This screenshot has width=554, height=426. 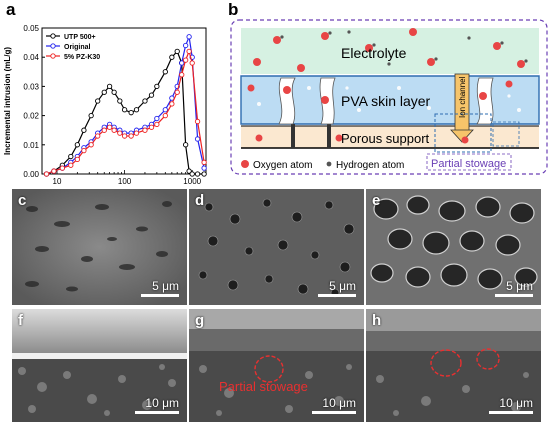 I want to click on hydrogen-legend-icon, so click(x=329, y=164).